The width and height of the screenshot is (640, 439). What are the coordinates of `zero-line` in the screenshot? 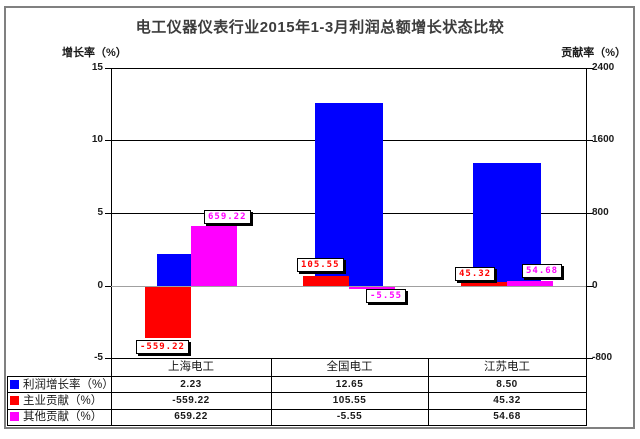 It's located at (349, 286).